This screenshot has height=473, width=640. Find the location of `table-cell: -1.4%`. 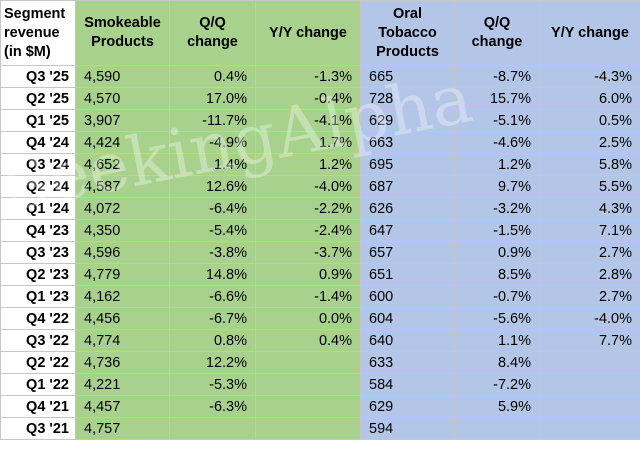

table-cell: -1.4% is located at coordinates (308, 296).